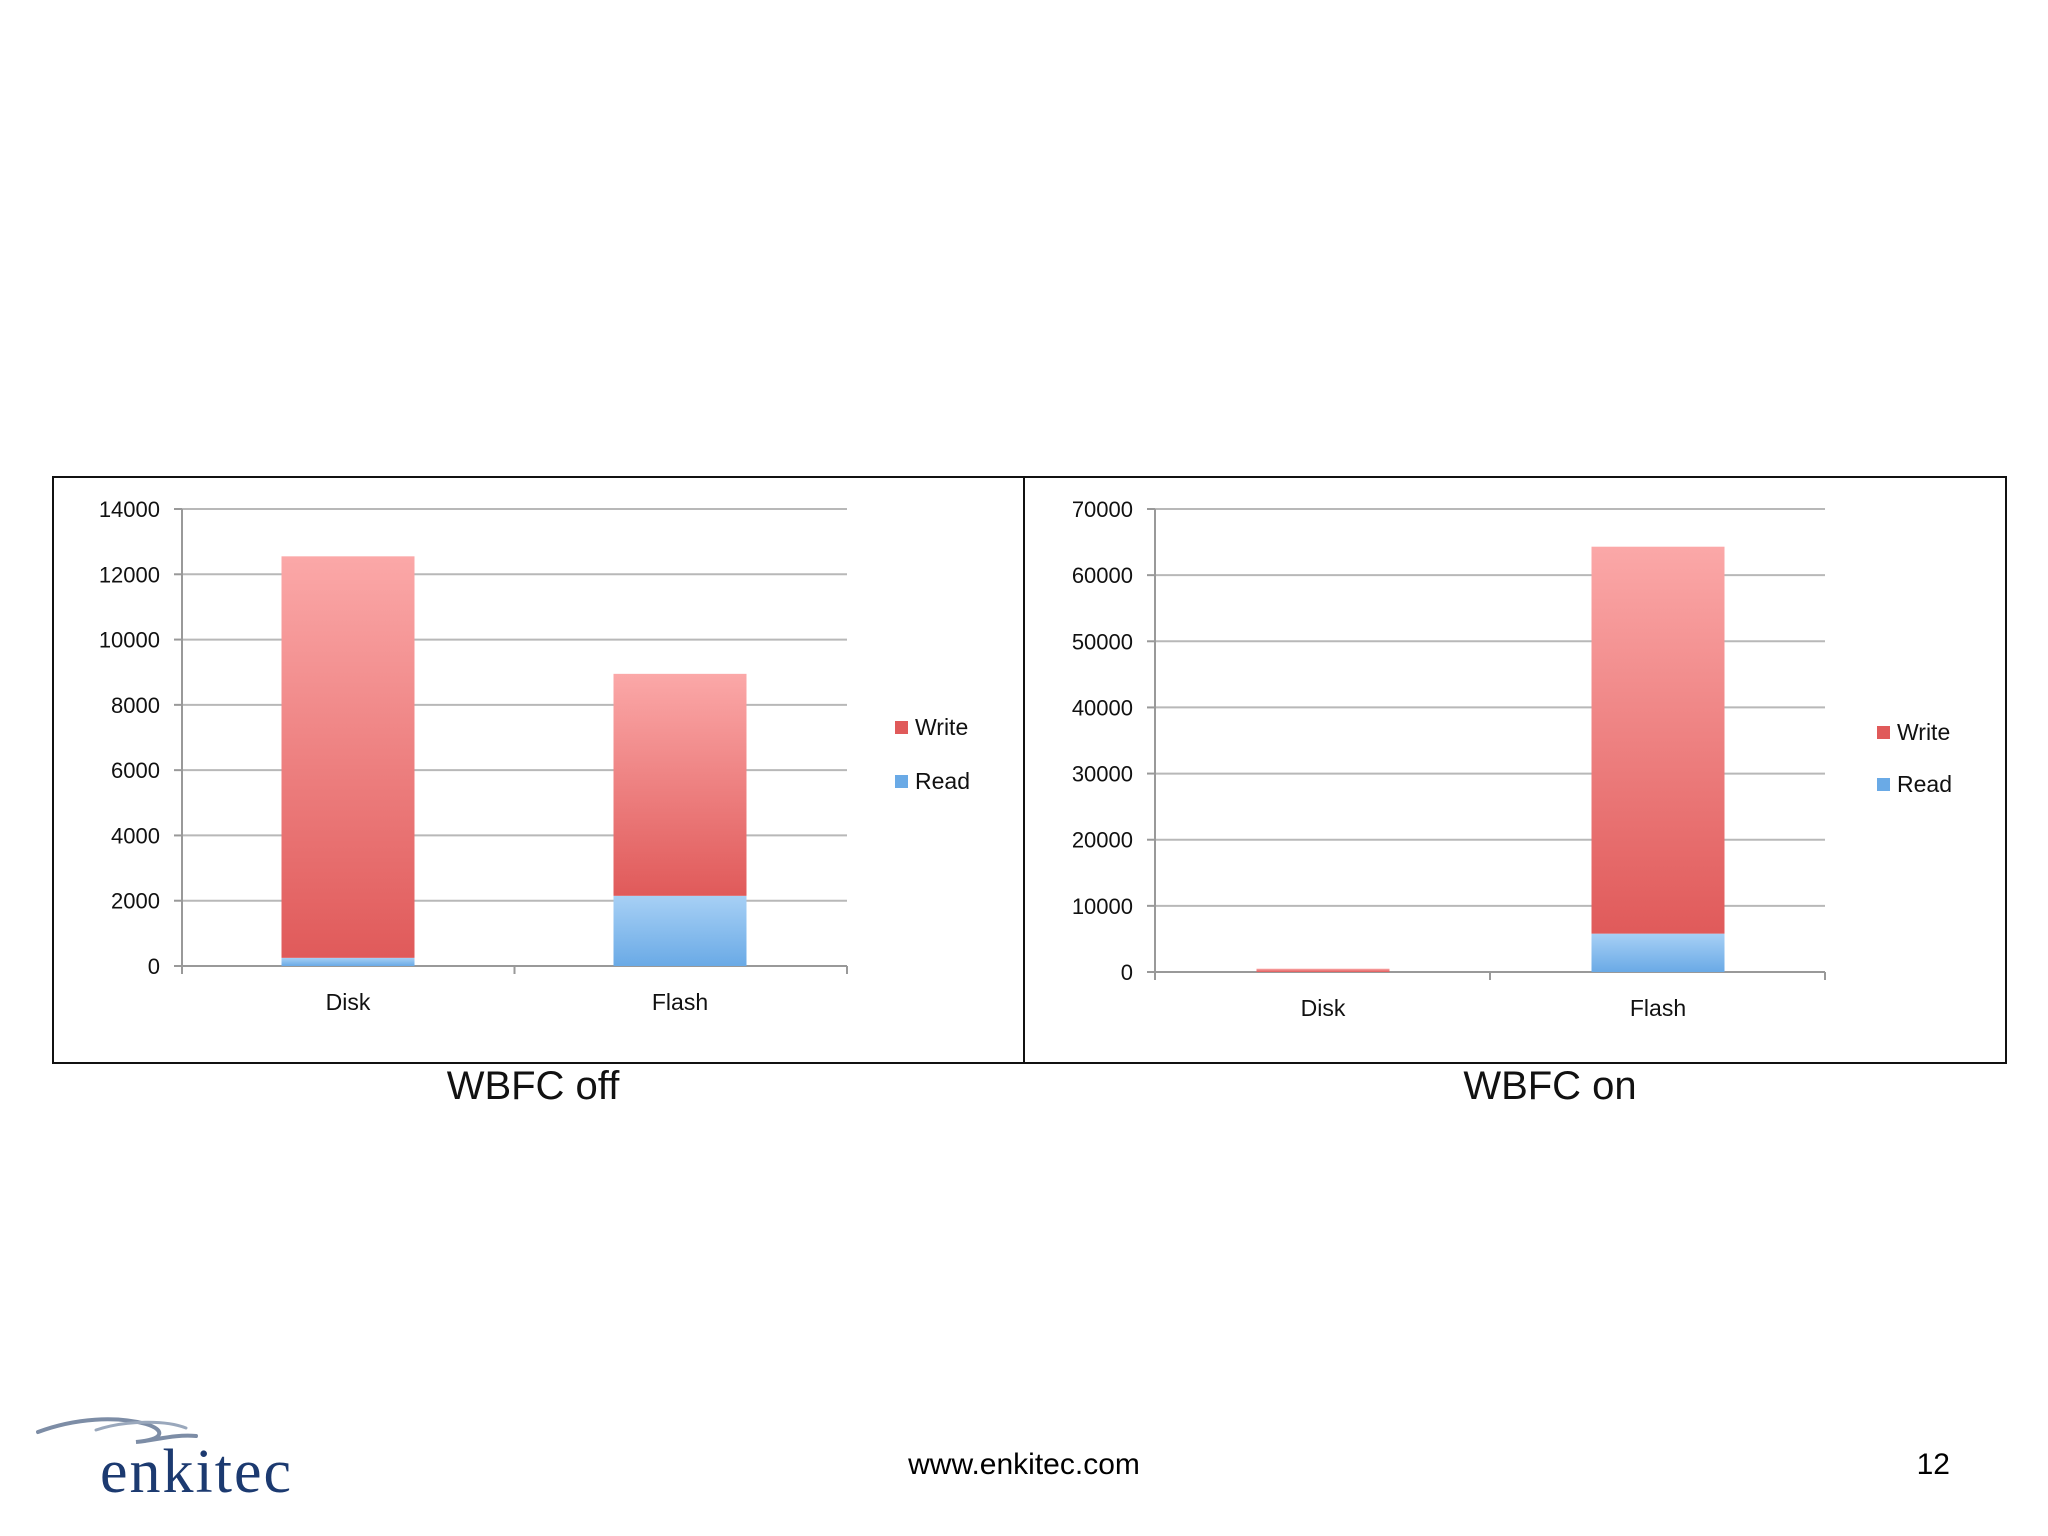  Describe the element at coordinates (129, 509) in the screenshot. I see `y-tick-label: 14000` at that location.